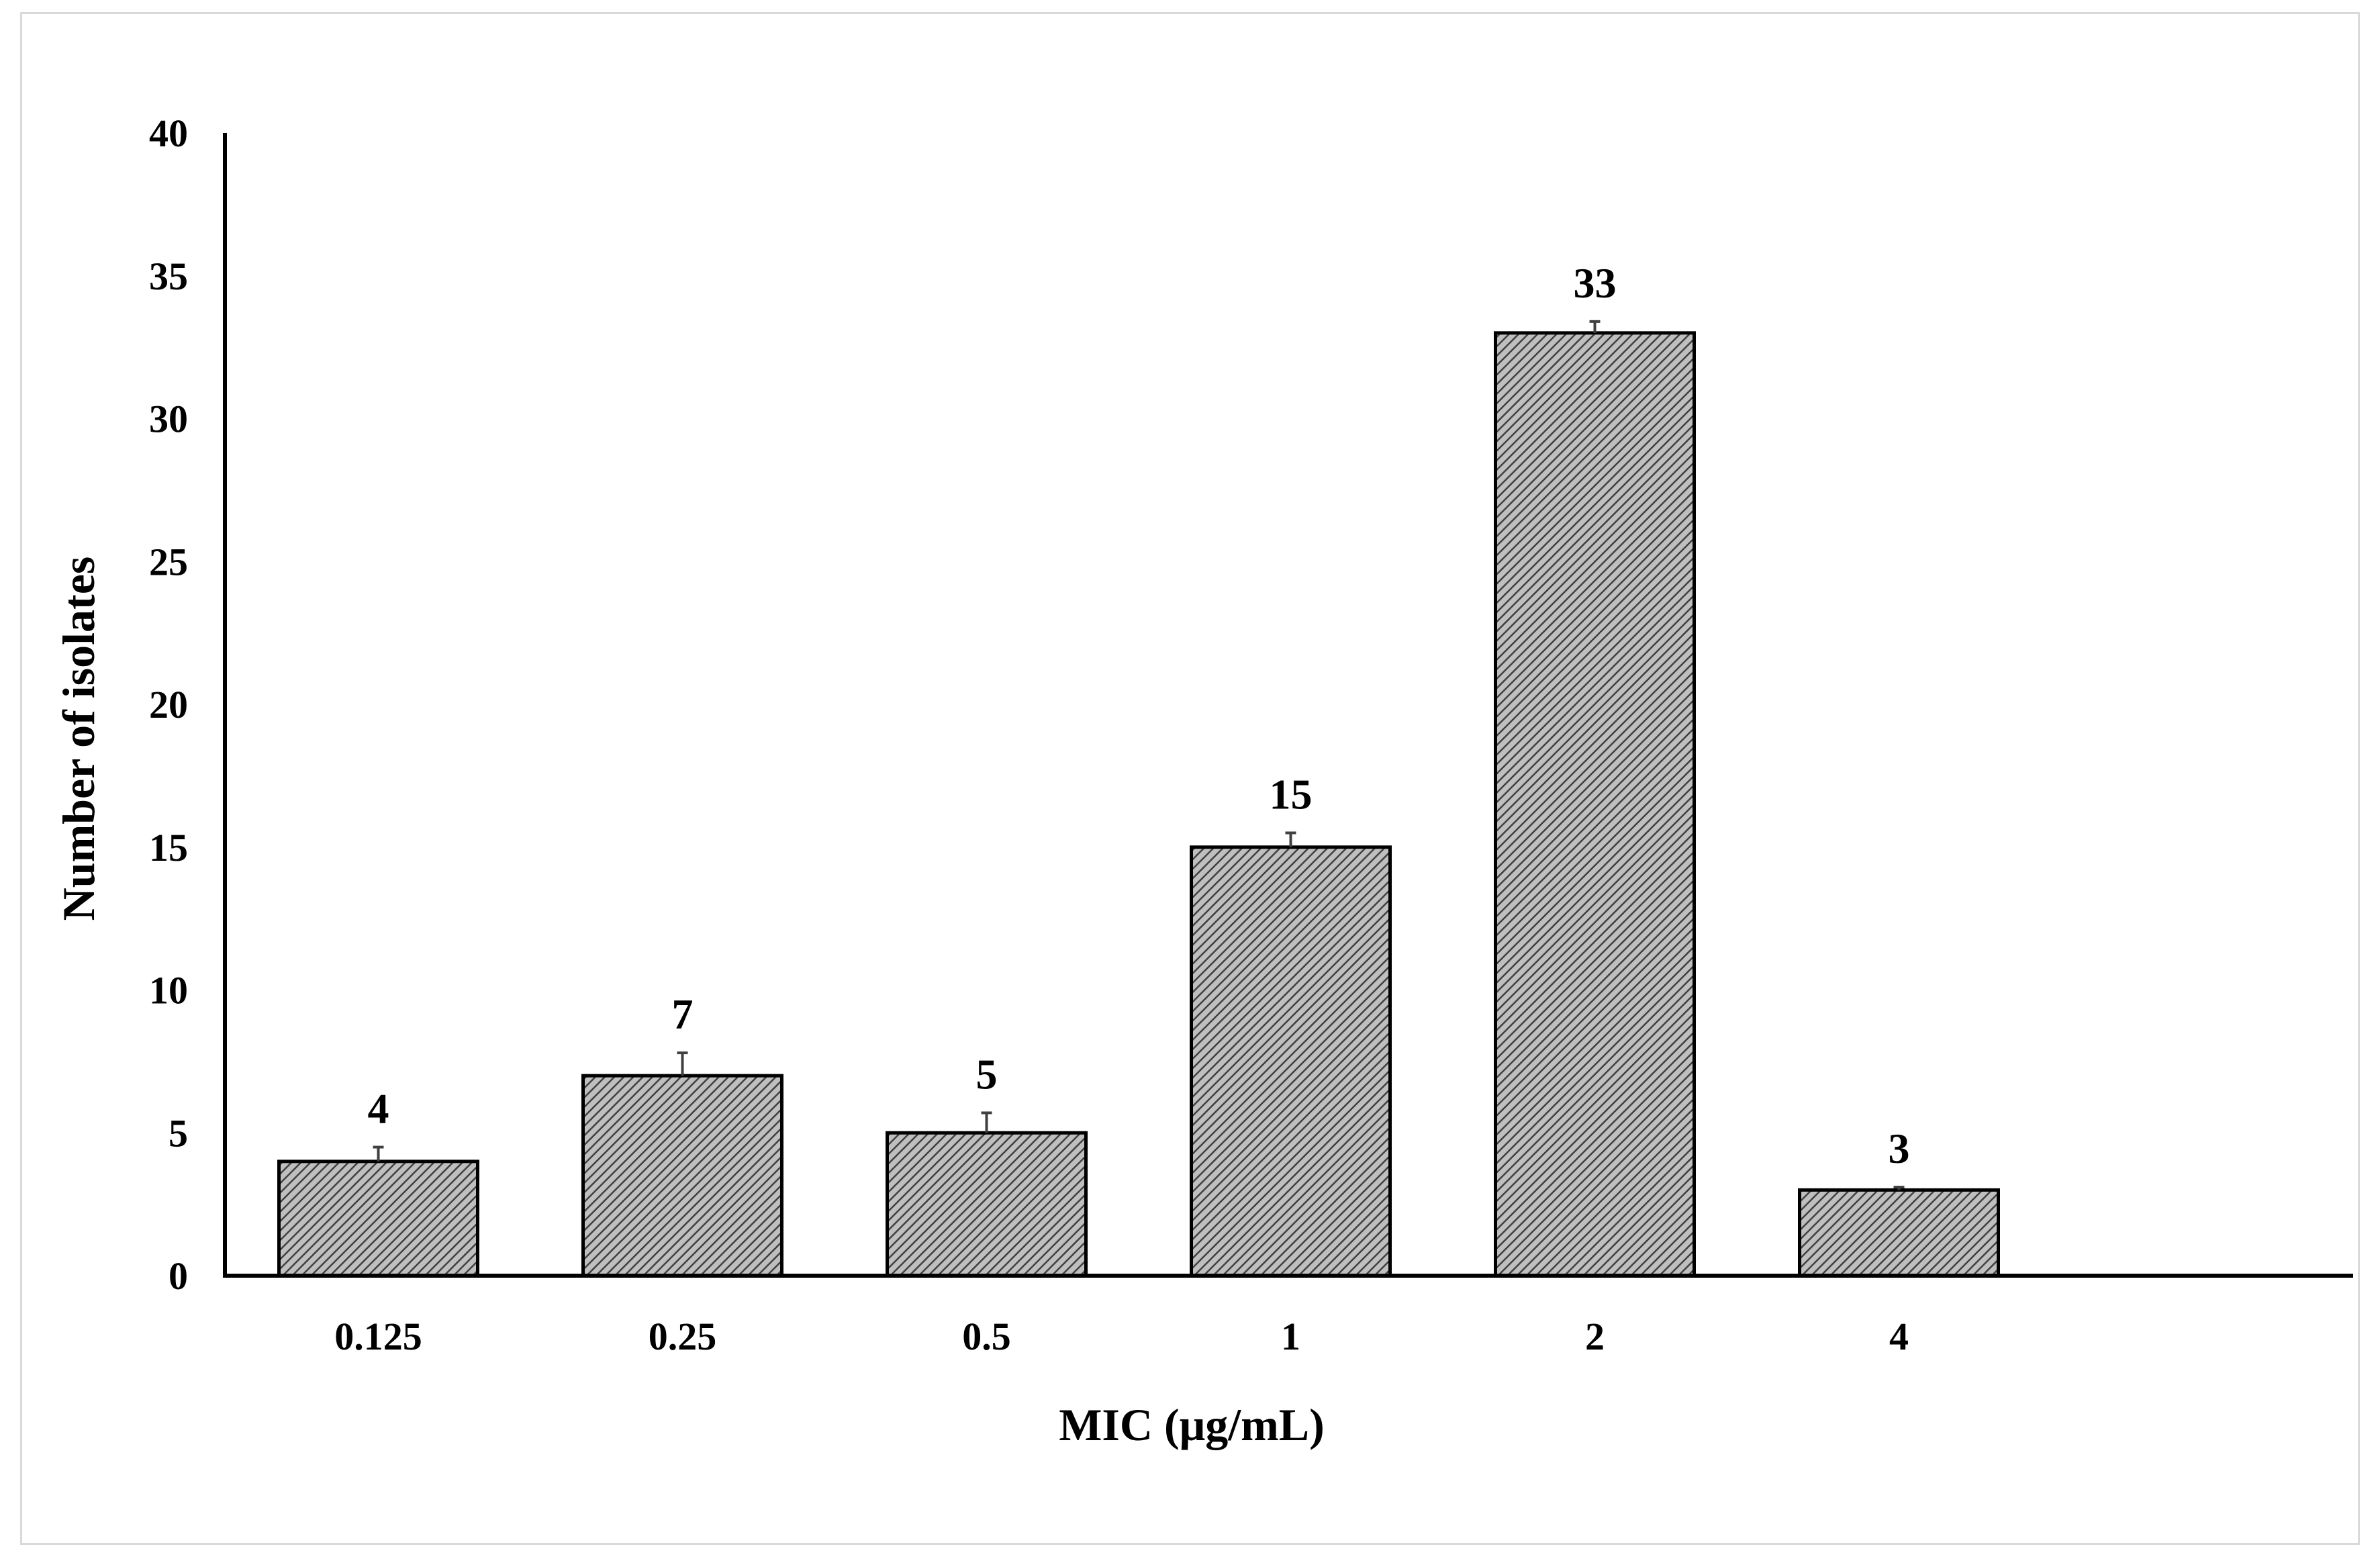 Image resolution: width=2380 pixels, height=1557 pixels. What do you see at coordinates (683, 1336) in the screenshot?
I see `x-tick-label: 0.25` at bounding box center [683, 1336].